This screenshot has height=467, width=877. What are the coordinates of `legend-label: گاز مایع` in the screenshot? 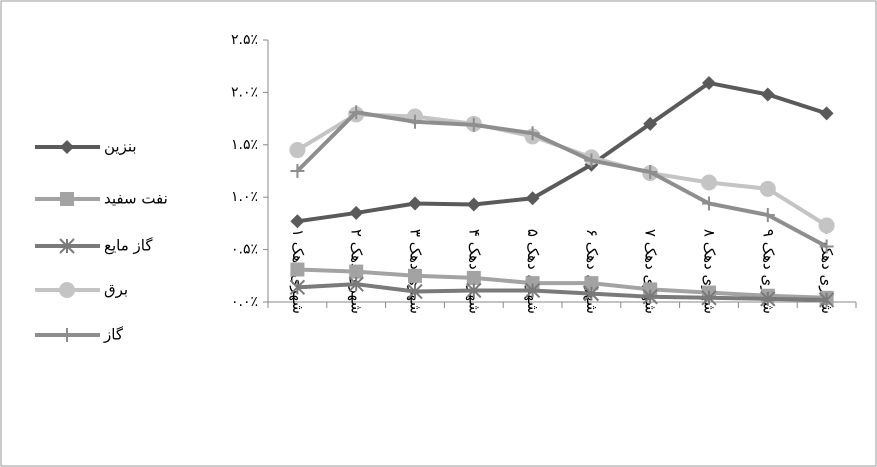 It's located at (128, 246).